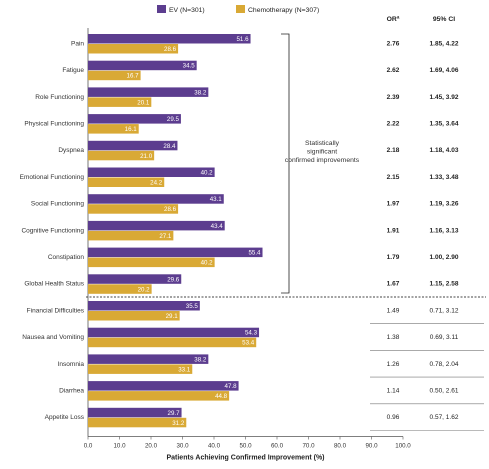 The image size is (489, 469). What do you see at coordinates (73, 70) in the screenshot?
I see `category-label: Fatigue` at bounding box center [73, 70].